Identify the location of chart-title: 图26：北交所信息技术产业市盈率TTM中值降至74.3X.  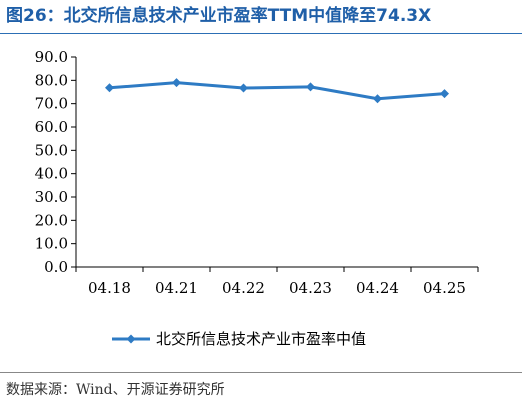
(219, 16).